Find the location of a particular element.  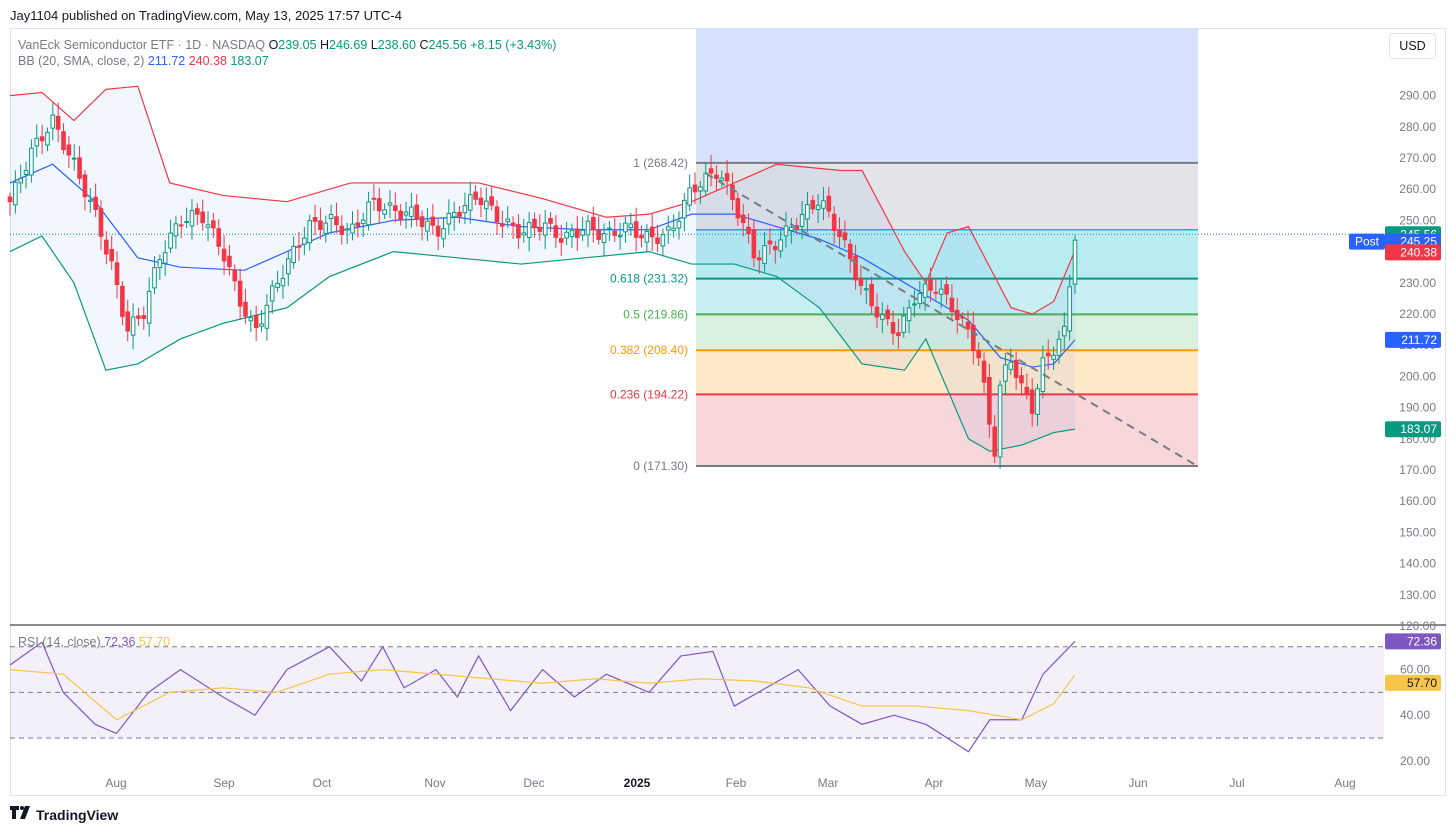

rsi-label: RSI (14, close) is located at coordinates (59, 642).